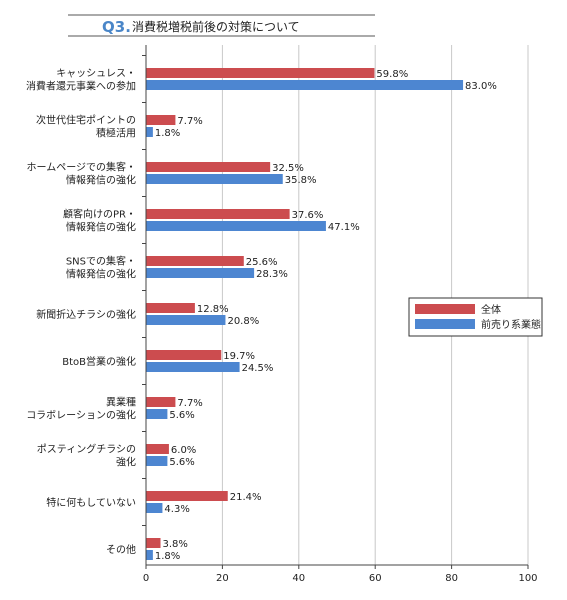  Describe the element at coordinates (86, 314) in the screenshot. I see `category-label: 新聞折込チラシの強化` at that location.